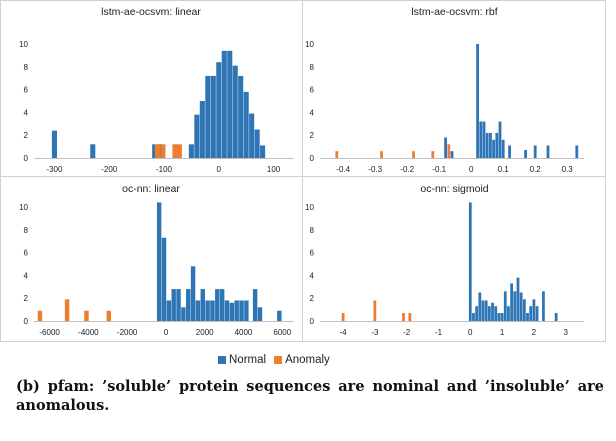  Describe the element at coordinates (454, 12) in the screenshot. I see `chart-title: lstm-ae-ocsvm: rbf` at that location.